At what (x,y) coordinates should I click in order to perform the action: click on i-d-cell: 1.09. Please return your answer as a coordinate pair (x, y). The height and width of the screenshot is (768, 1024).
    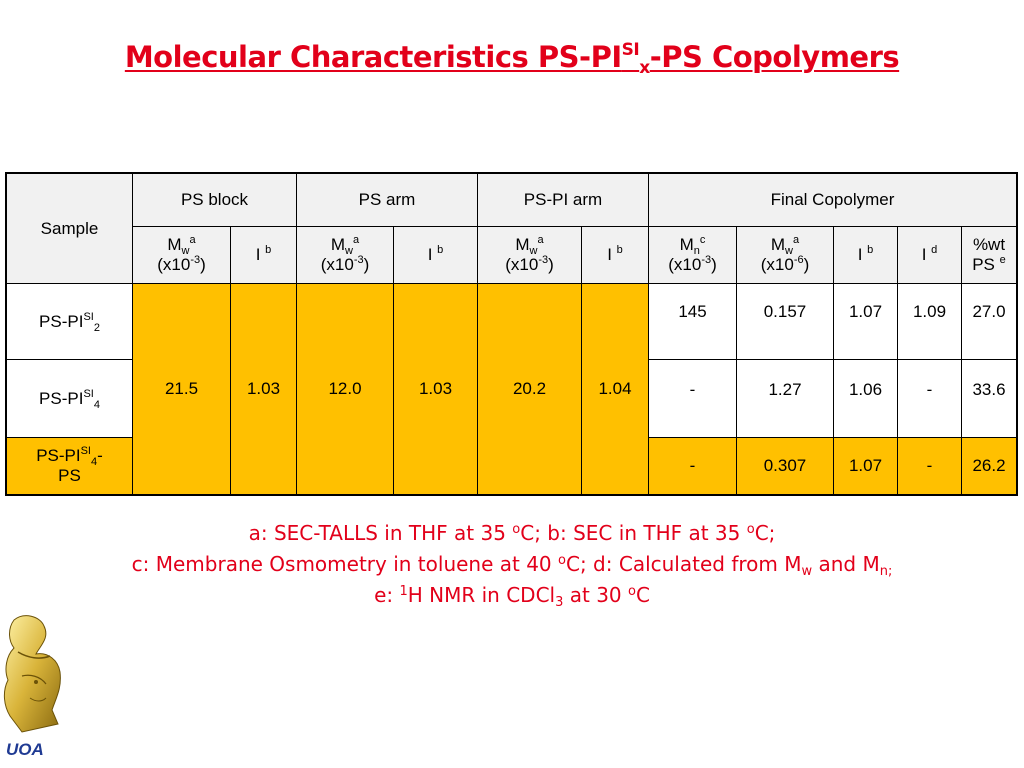
    Looking at the image, I should click on (929, 321).